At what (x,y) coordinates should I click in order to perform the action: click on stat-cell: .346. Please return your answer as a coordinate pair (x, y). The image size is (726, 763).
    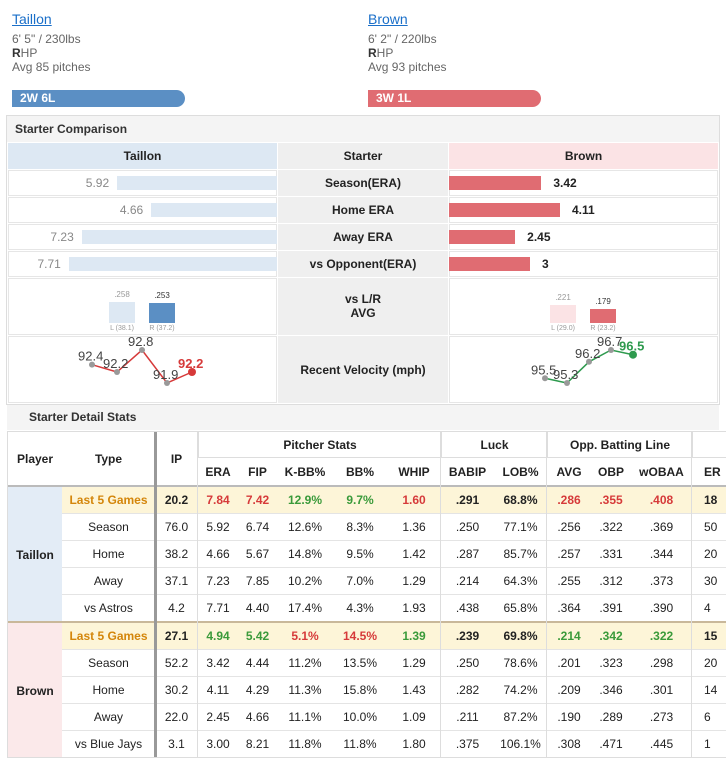
    Looking at the image, I should click on (611, 690).